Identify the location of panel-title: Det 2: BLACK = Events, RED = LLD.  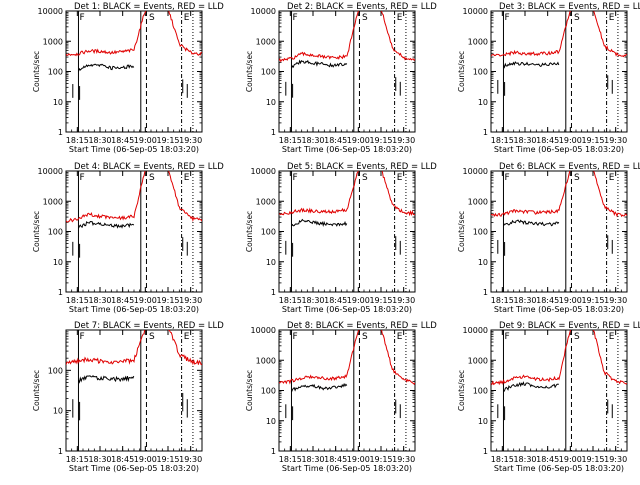
(362, 7).